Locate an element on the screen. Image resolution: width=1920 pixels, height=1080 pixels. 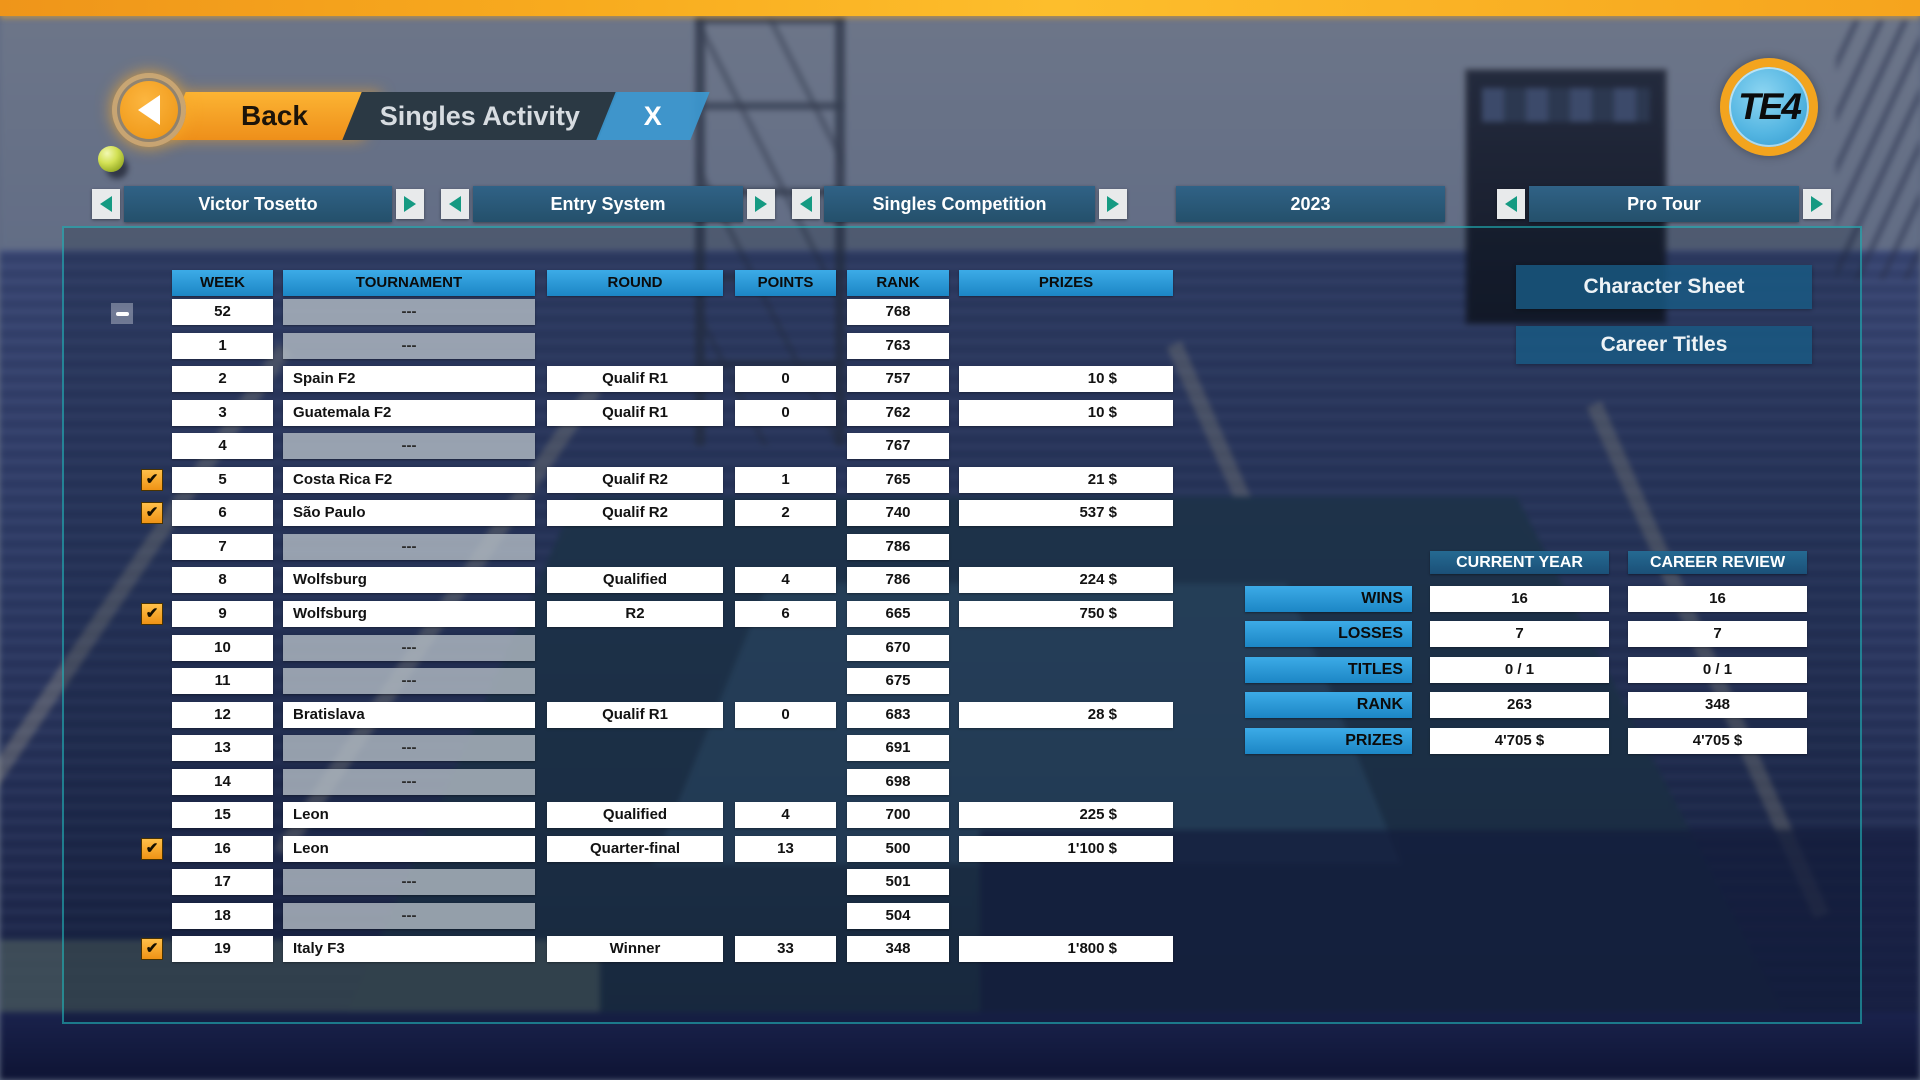
table-row: 52 --- 768 is located at coordinates (960, 312).